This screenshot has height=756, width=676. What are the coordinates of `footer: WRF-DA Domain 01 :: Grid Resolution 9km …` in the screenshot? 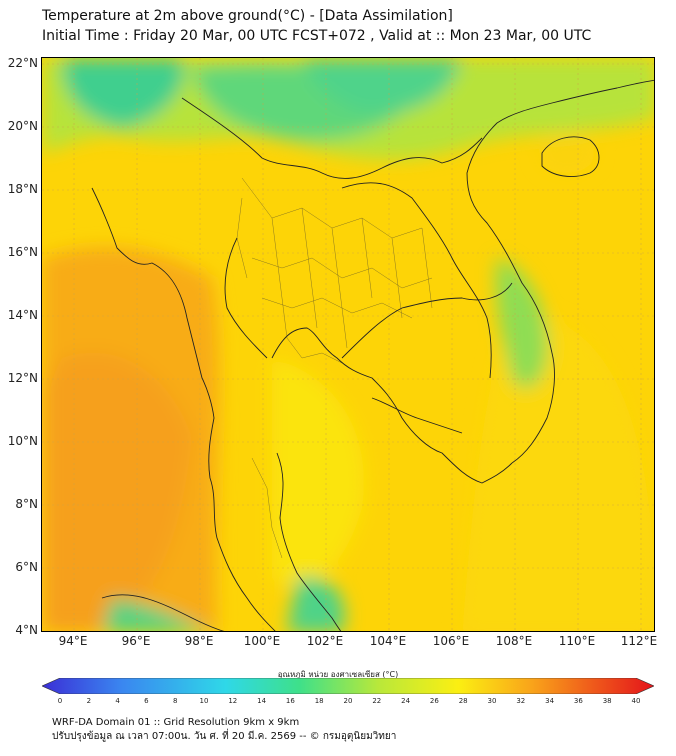 It's located at (224, 730).